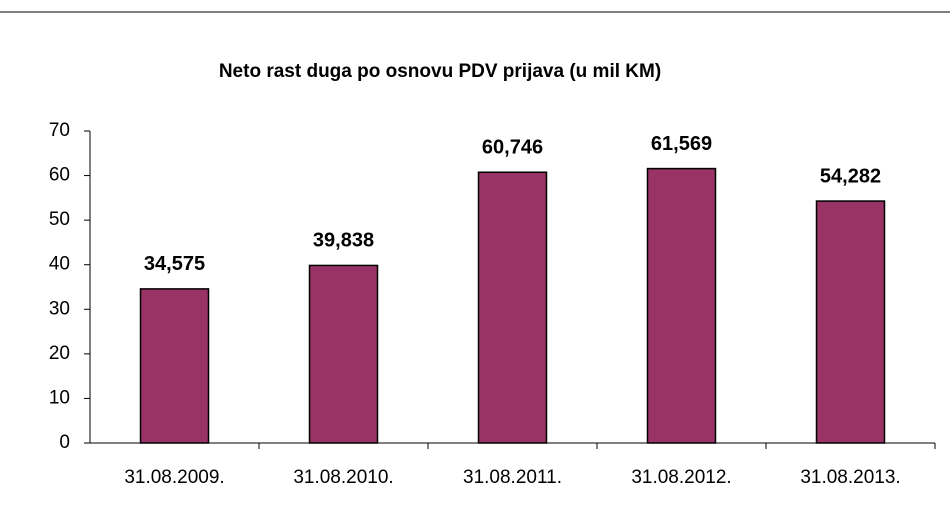  What do you see at coordinates (59, 353) in the screenshot?
I see `y-tick-label: 20` at bounding box center [59, 353].